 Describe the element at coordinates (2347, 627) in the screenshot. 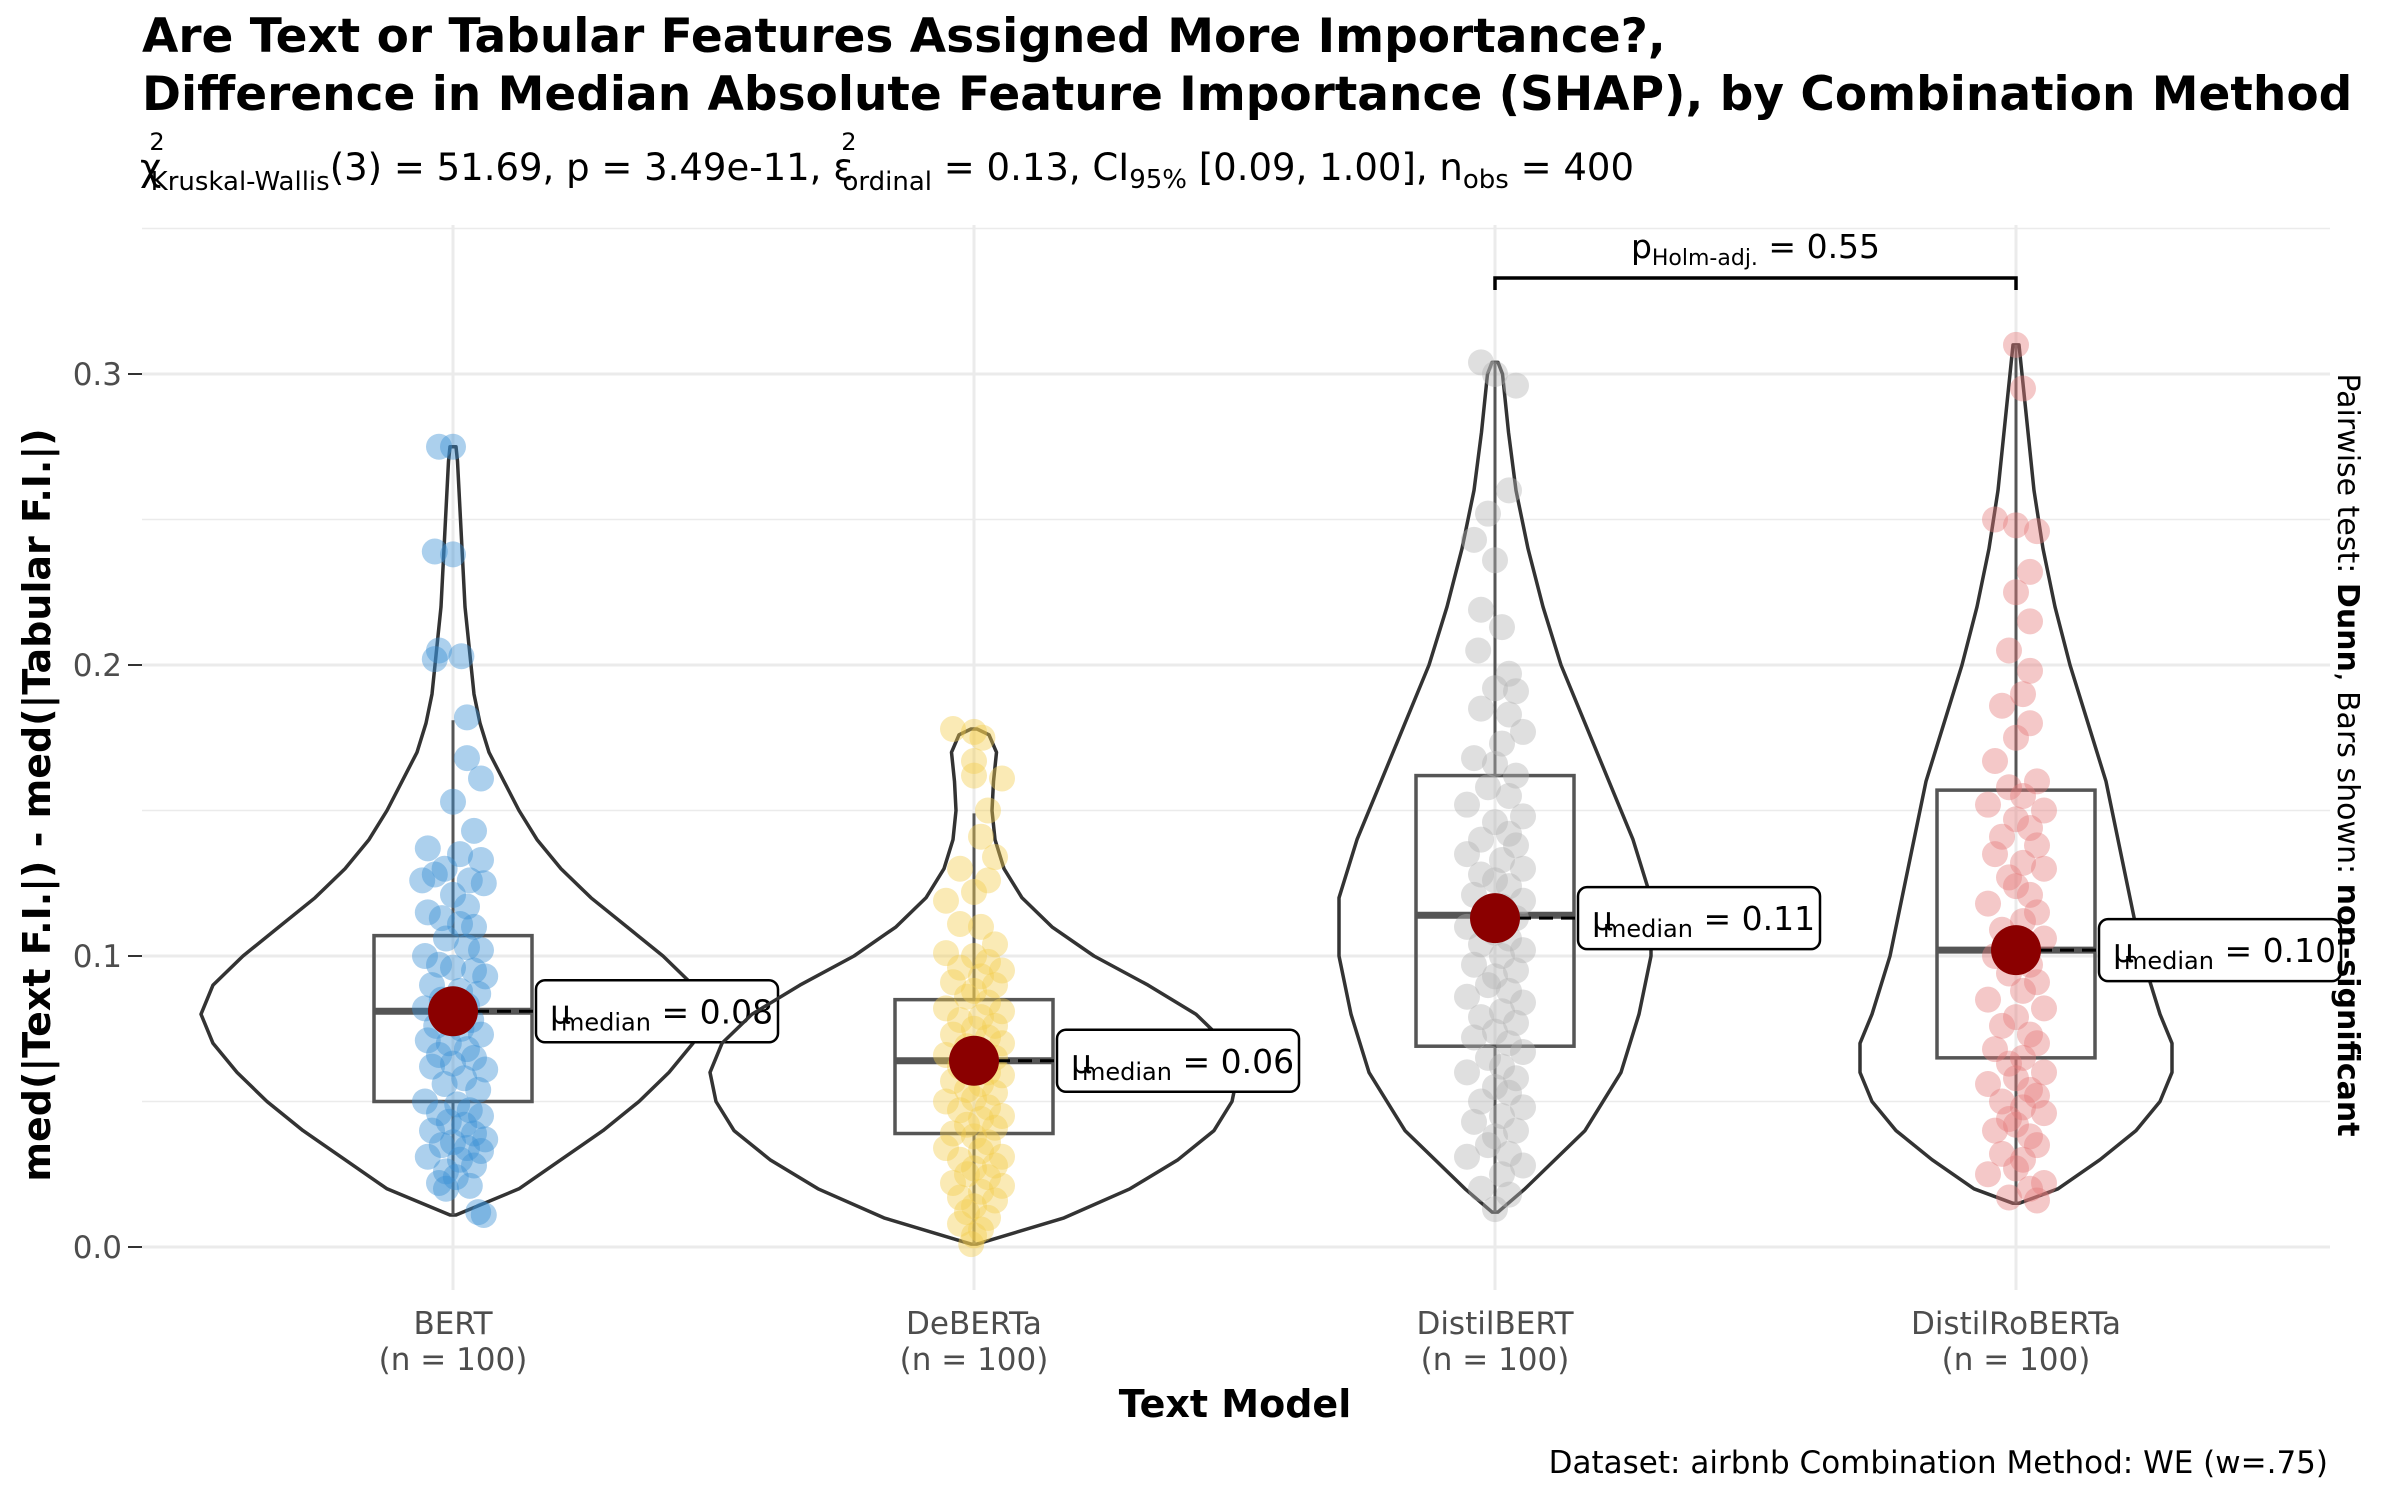

I see `pairwise-note-test: Dunn` at that location.